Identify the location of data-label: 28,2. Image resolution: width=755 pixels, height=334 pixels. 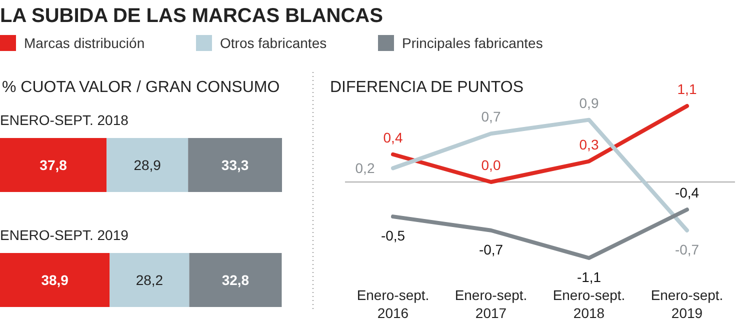
(150, 280).